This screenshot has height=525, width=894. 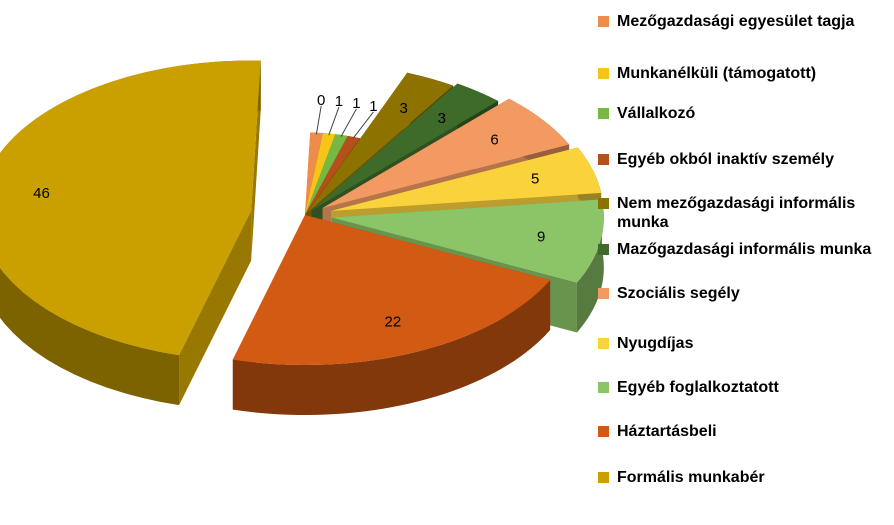 What do you see at coordinates (321, 100) in the screenshot?
I see `data-label-mezogazdasagi-egyesulet-tagja: 0` at bounding box center [321, 100].